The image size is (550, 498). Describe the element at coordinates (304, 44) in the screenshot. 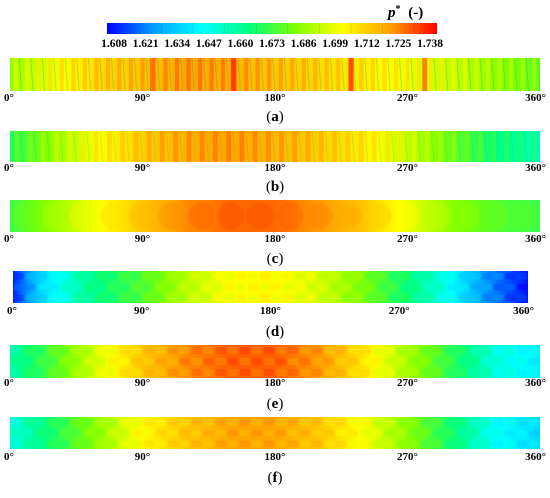

I see `colorbar-tick-label: 1.686` at that location.